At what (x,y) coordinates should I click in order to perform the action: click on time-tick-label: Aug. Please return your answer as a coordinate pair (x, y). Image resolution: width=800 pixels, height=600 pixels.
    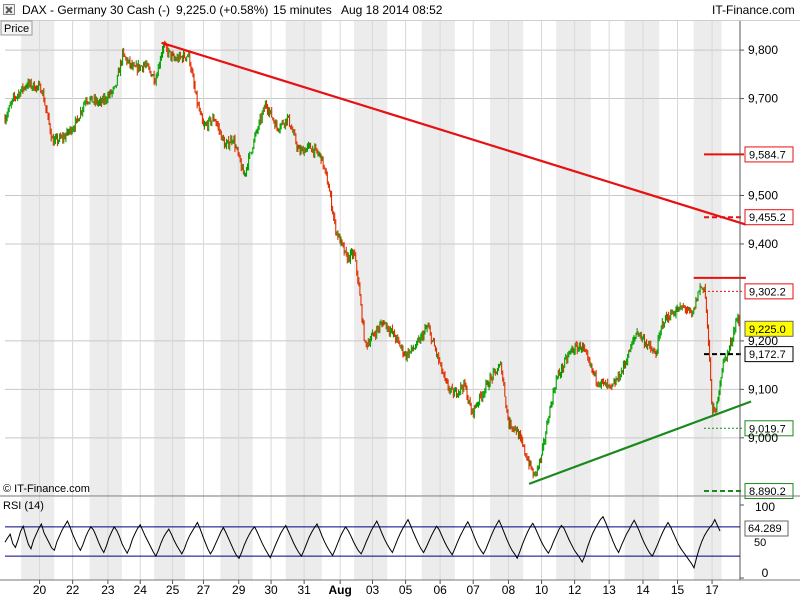
    Looking at the image, I should click on (339, 590).